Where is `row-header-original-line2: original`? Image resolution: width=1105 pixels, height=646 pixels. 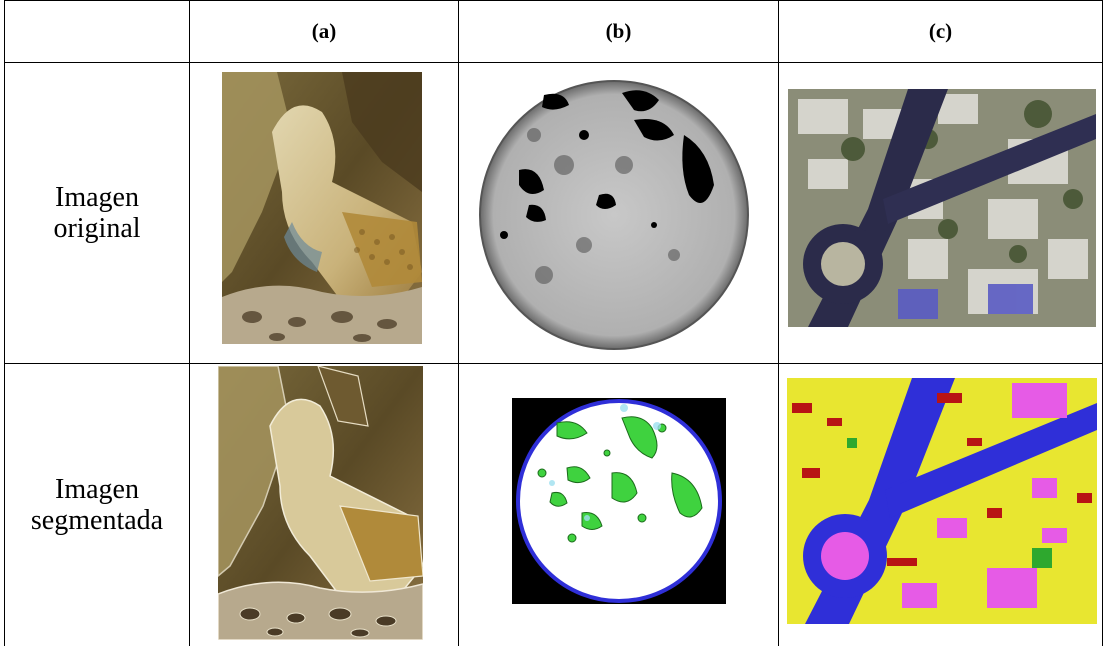
row-header-original-line2: original is located at coordinates (97, 228).